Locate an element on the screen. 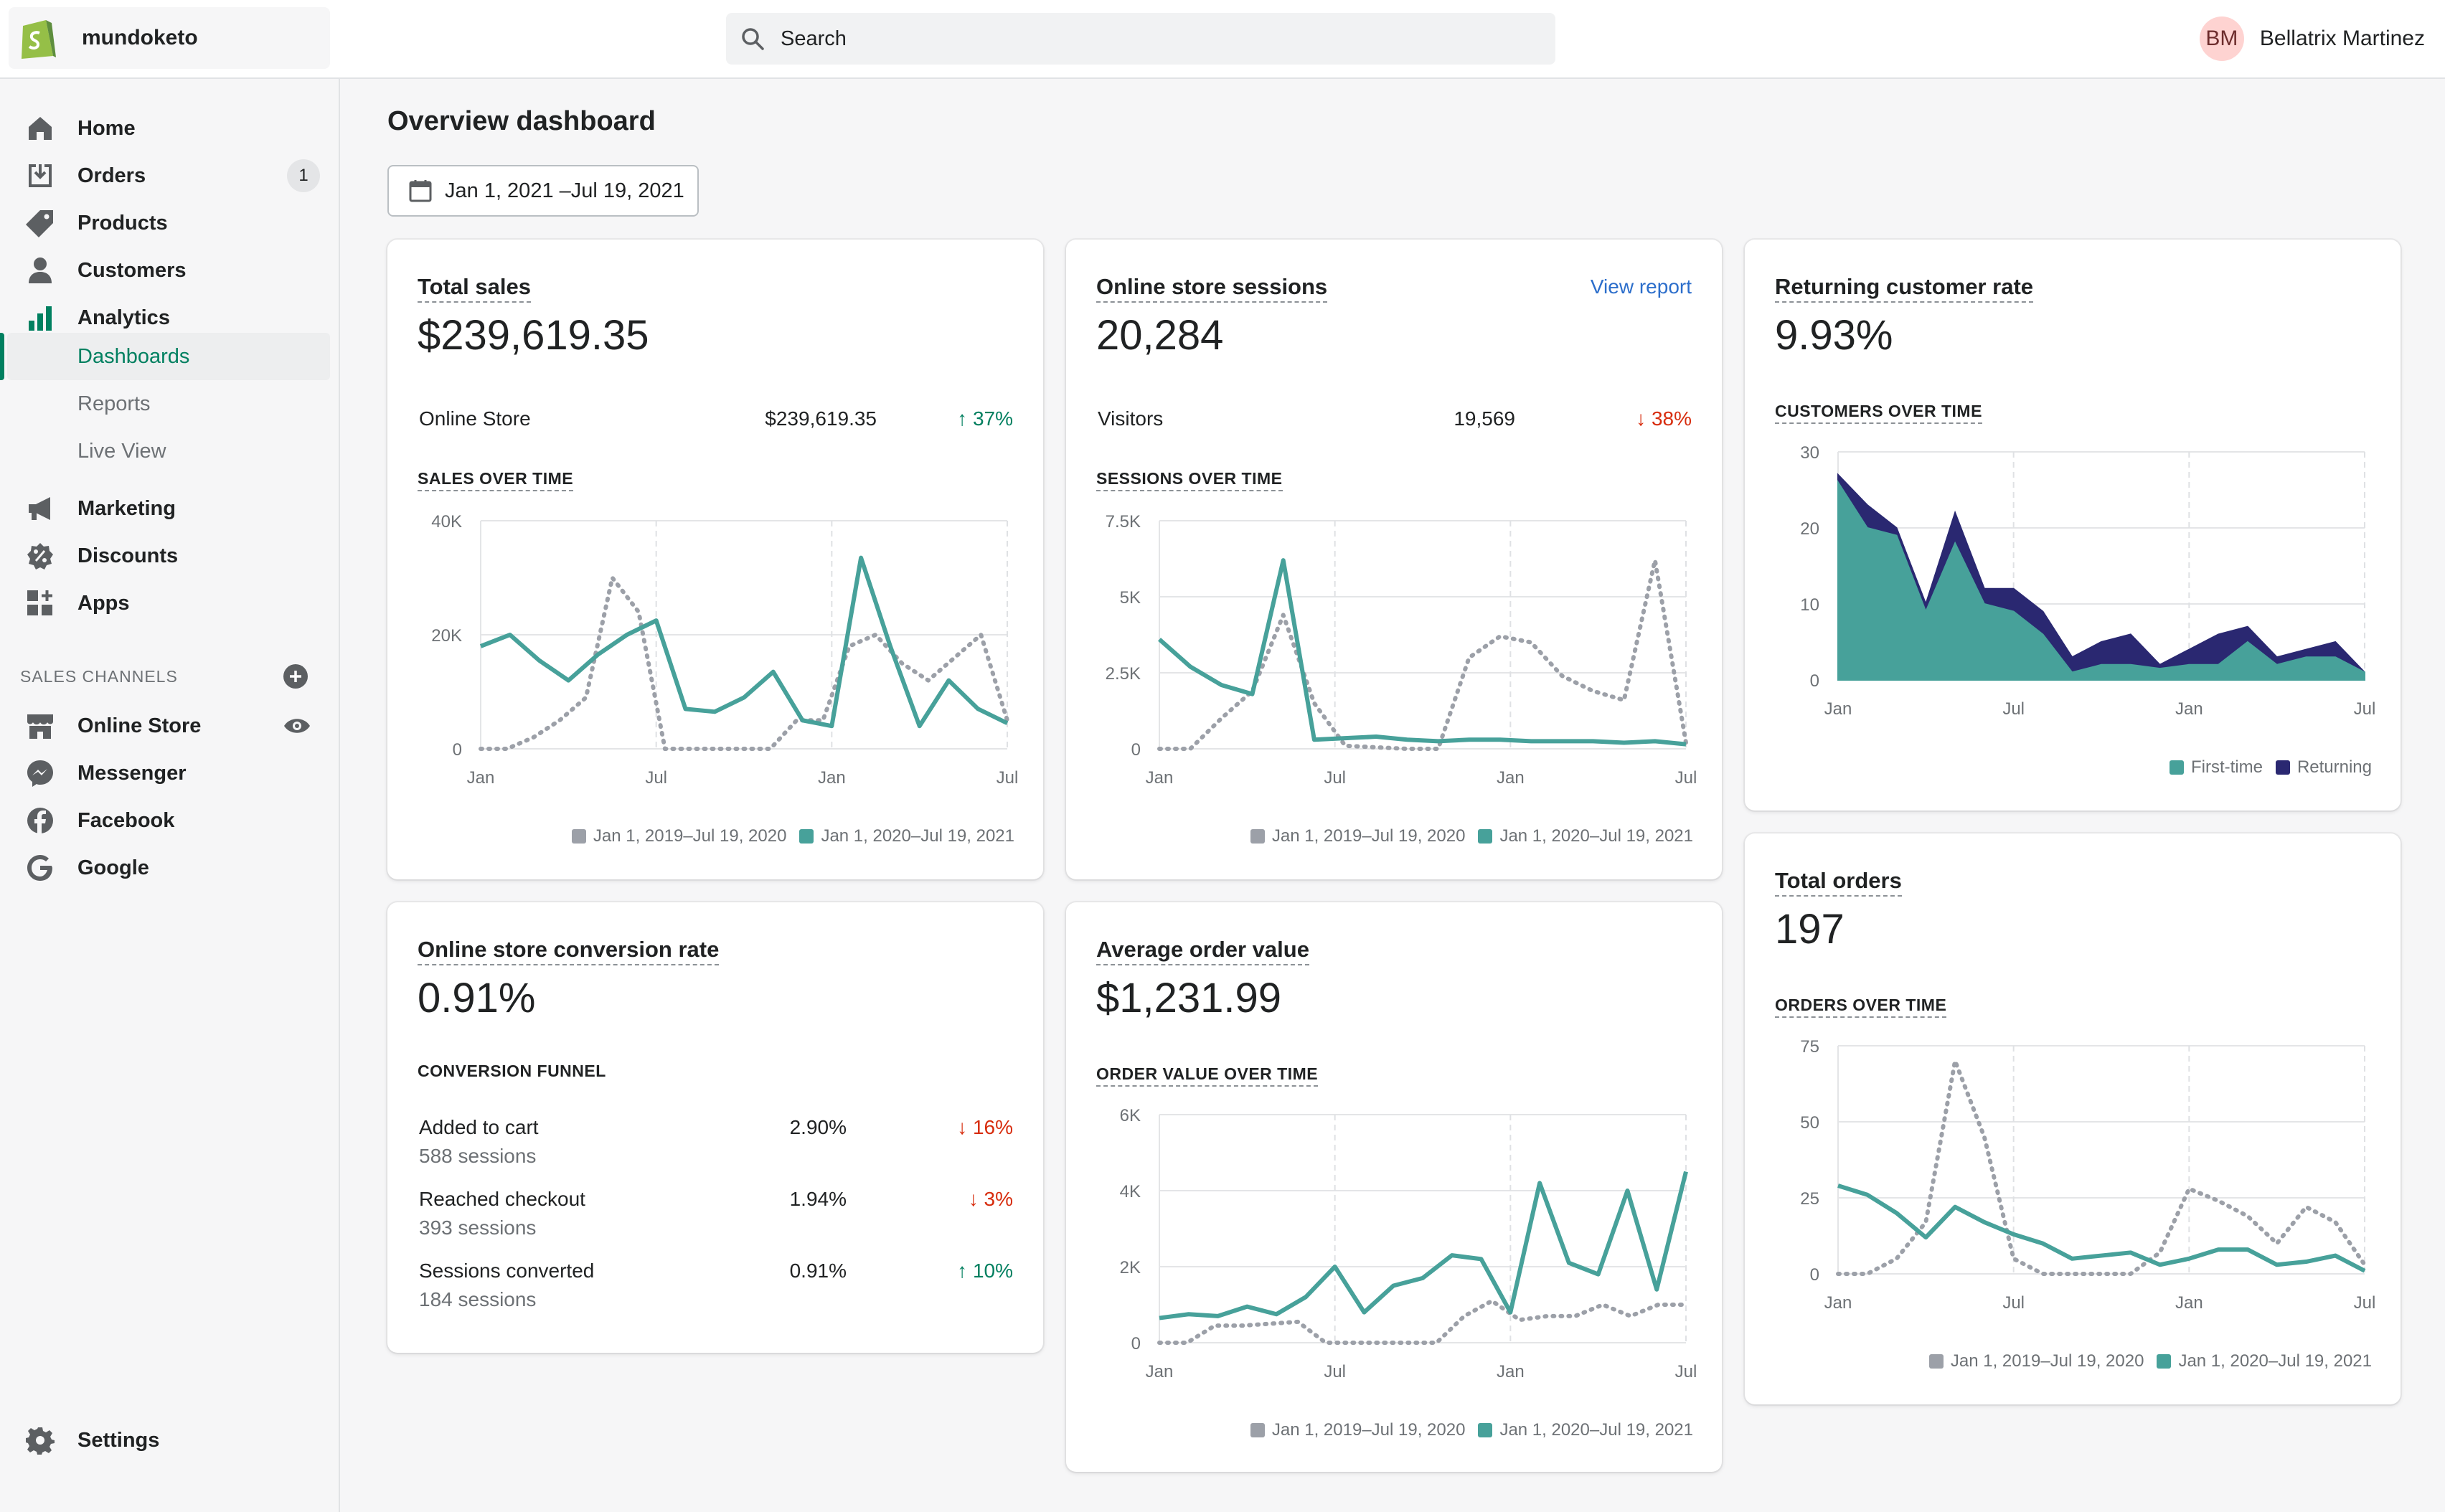  y-tick-label: 75 is located at coordinates (1809, 1047).